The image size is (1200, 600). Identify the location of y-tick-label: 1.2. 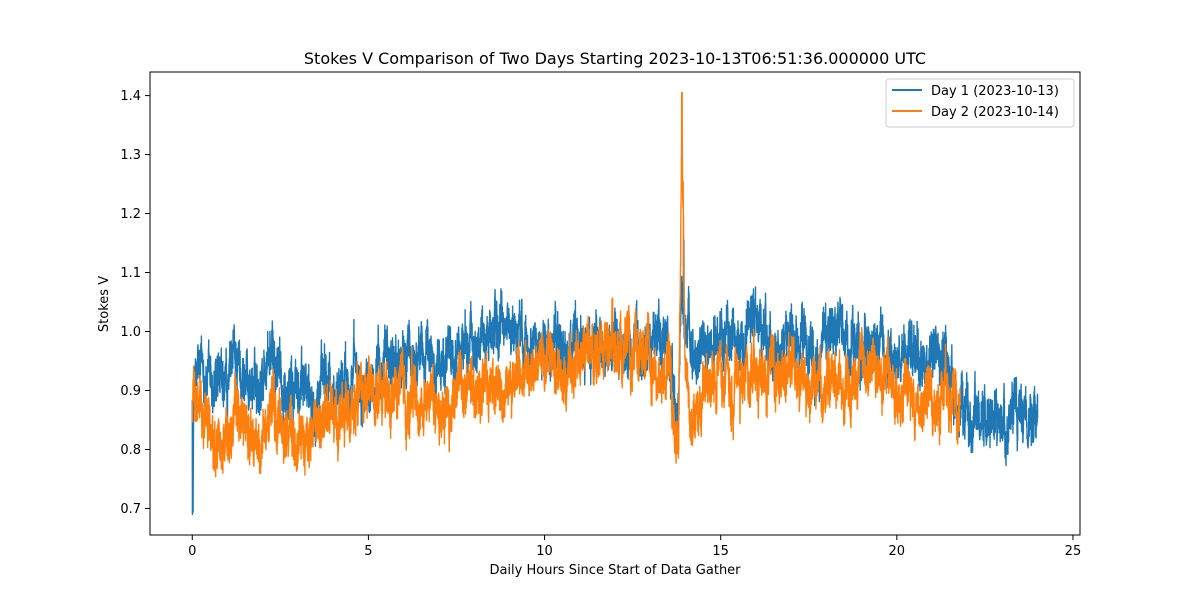
(130, 214).